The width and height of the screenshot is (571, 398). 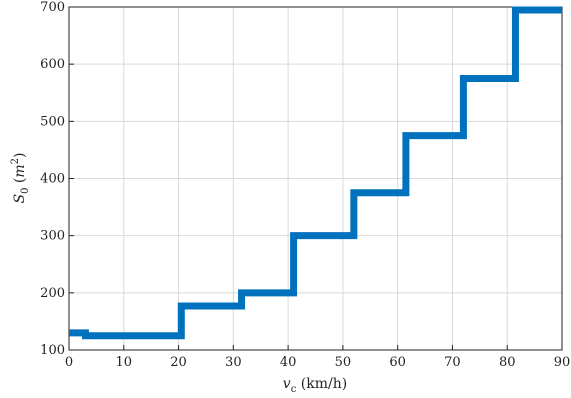 I want to click on x-tick-label: 30, so click(x=233, y=362).